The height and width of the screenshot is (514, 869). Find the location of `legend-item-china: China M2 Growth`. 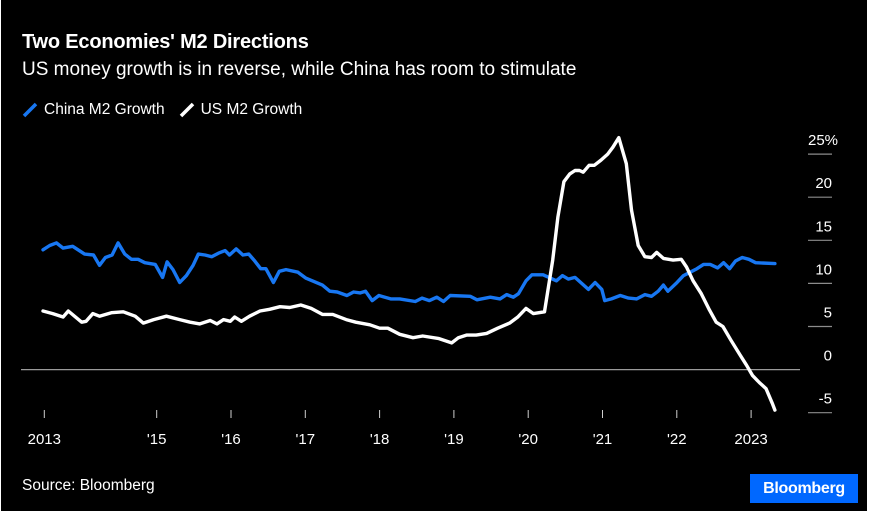

legend-item-china: China M2 Growth is located at coordinates (93, 110).